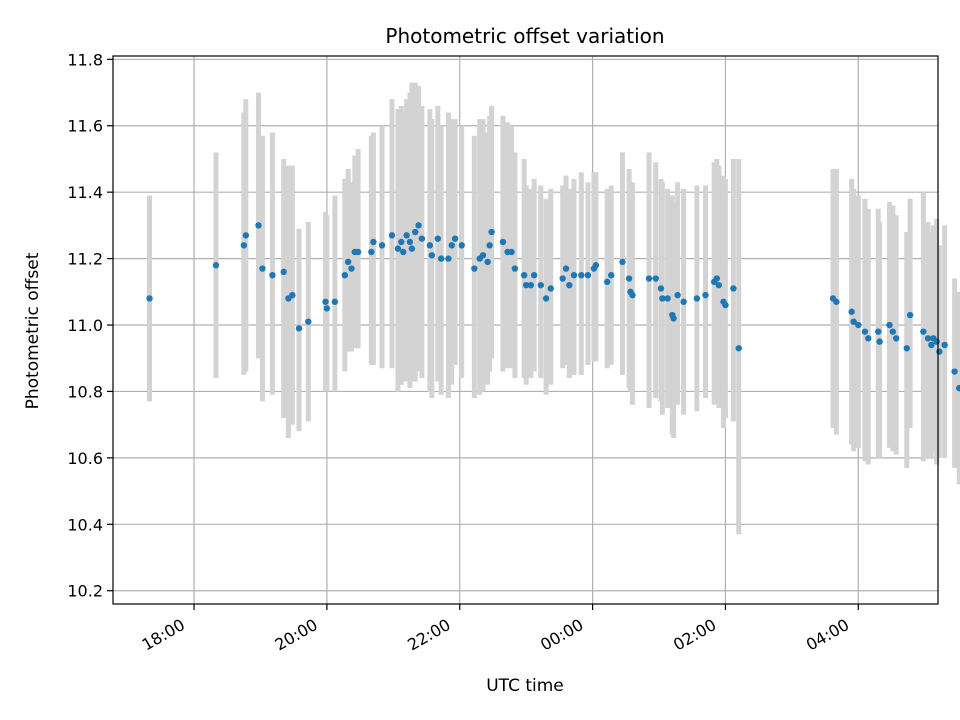  I want to click on y-axis-ticks: 10.2 10.4 10.6 10.8 11.0 11.2 11.4 11.6 11.8, so click(90, 325).